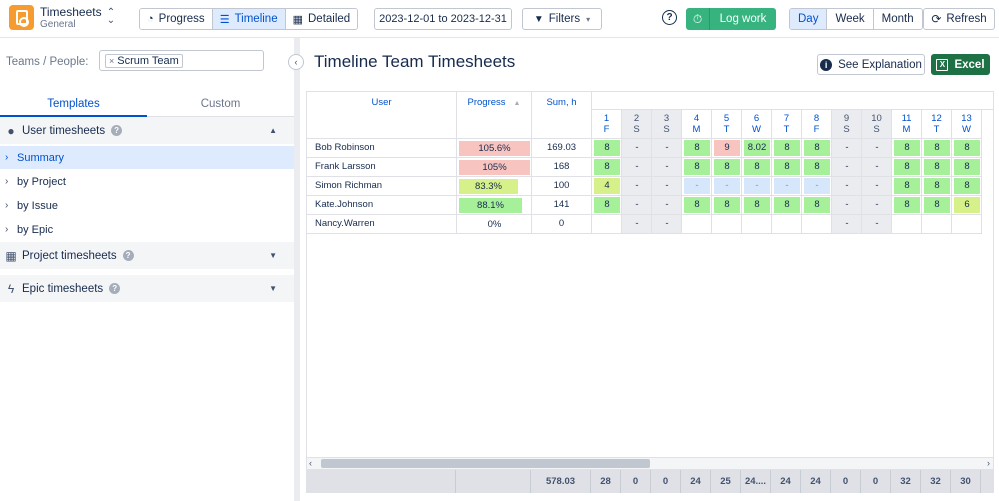  I want to click on horizontal-scrollbar: ‹ ›, so click(650, 463).